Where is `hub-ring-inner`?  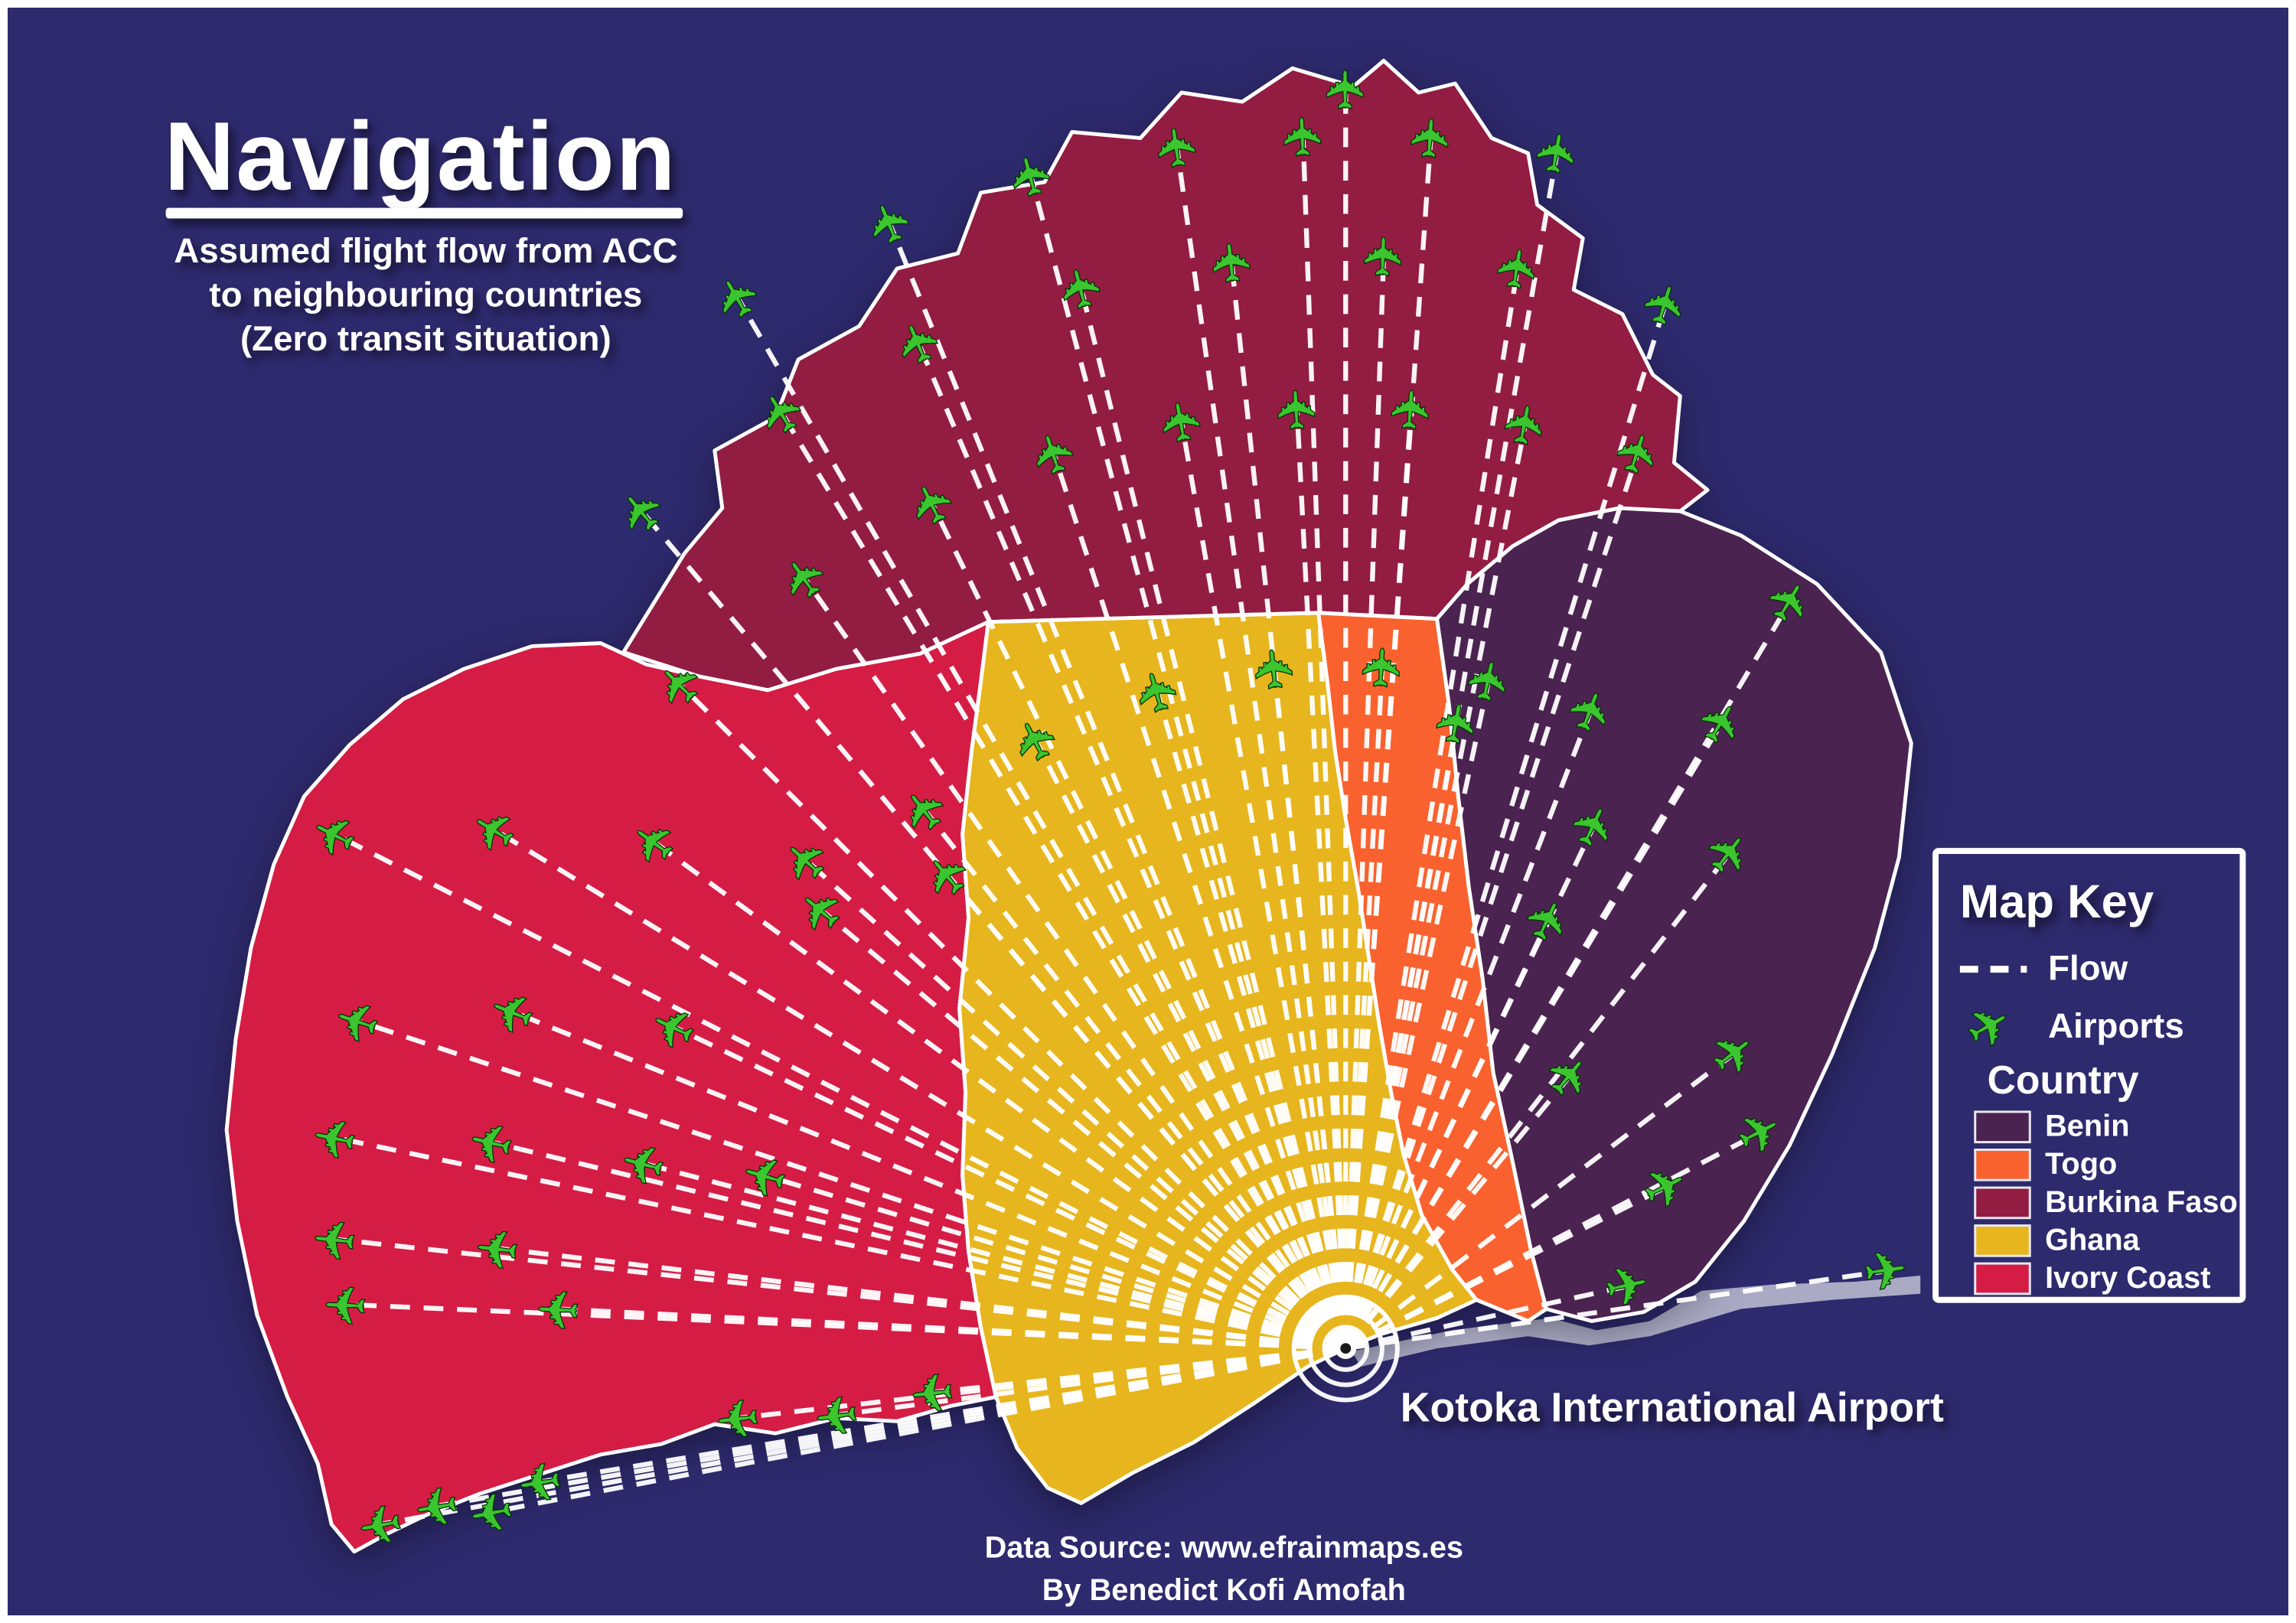 hub-ring-inner is located at coordinates (1346, 1349).